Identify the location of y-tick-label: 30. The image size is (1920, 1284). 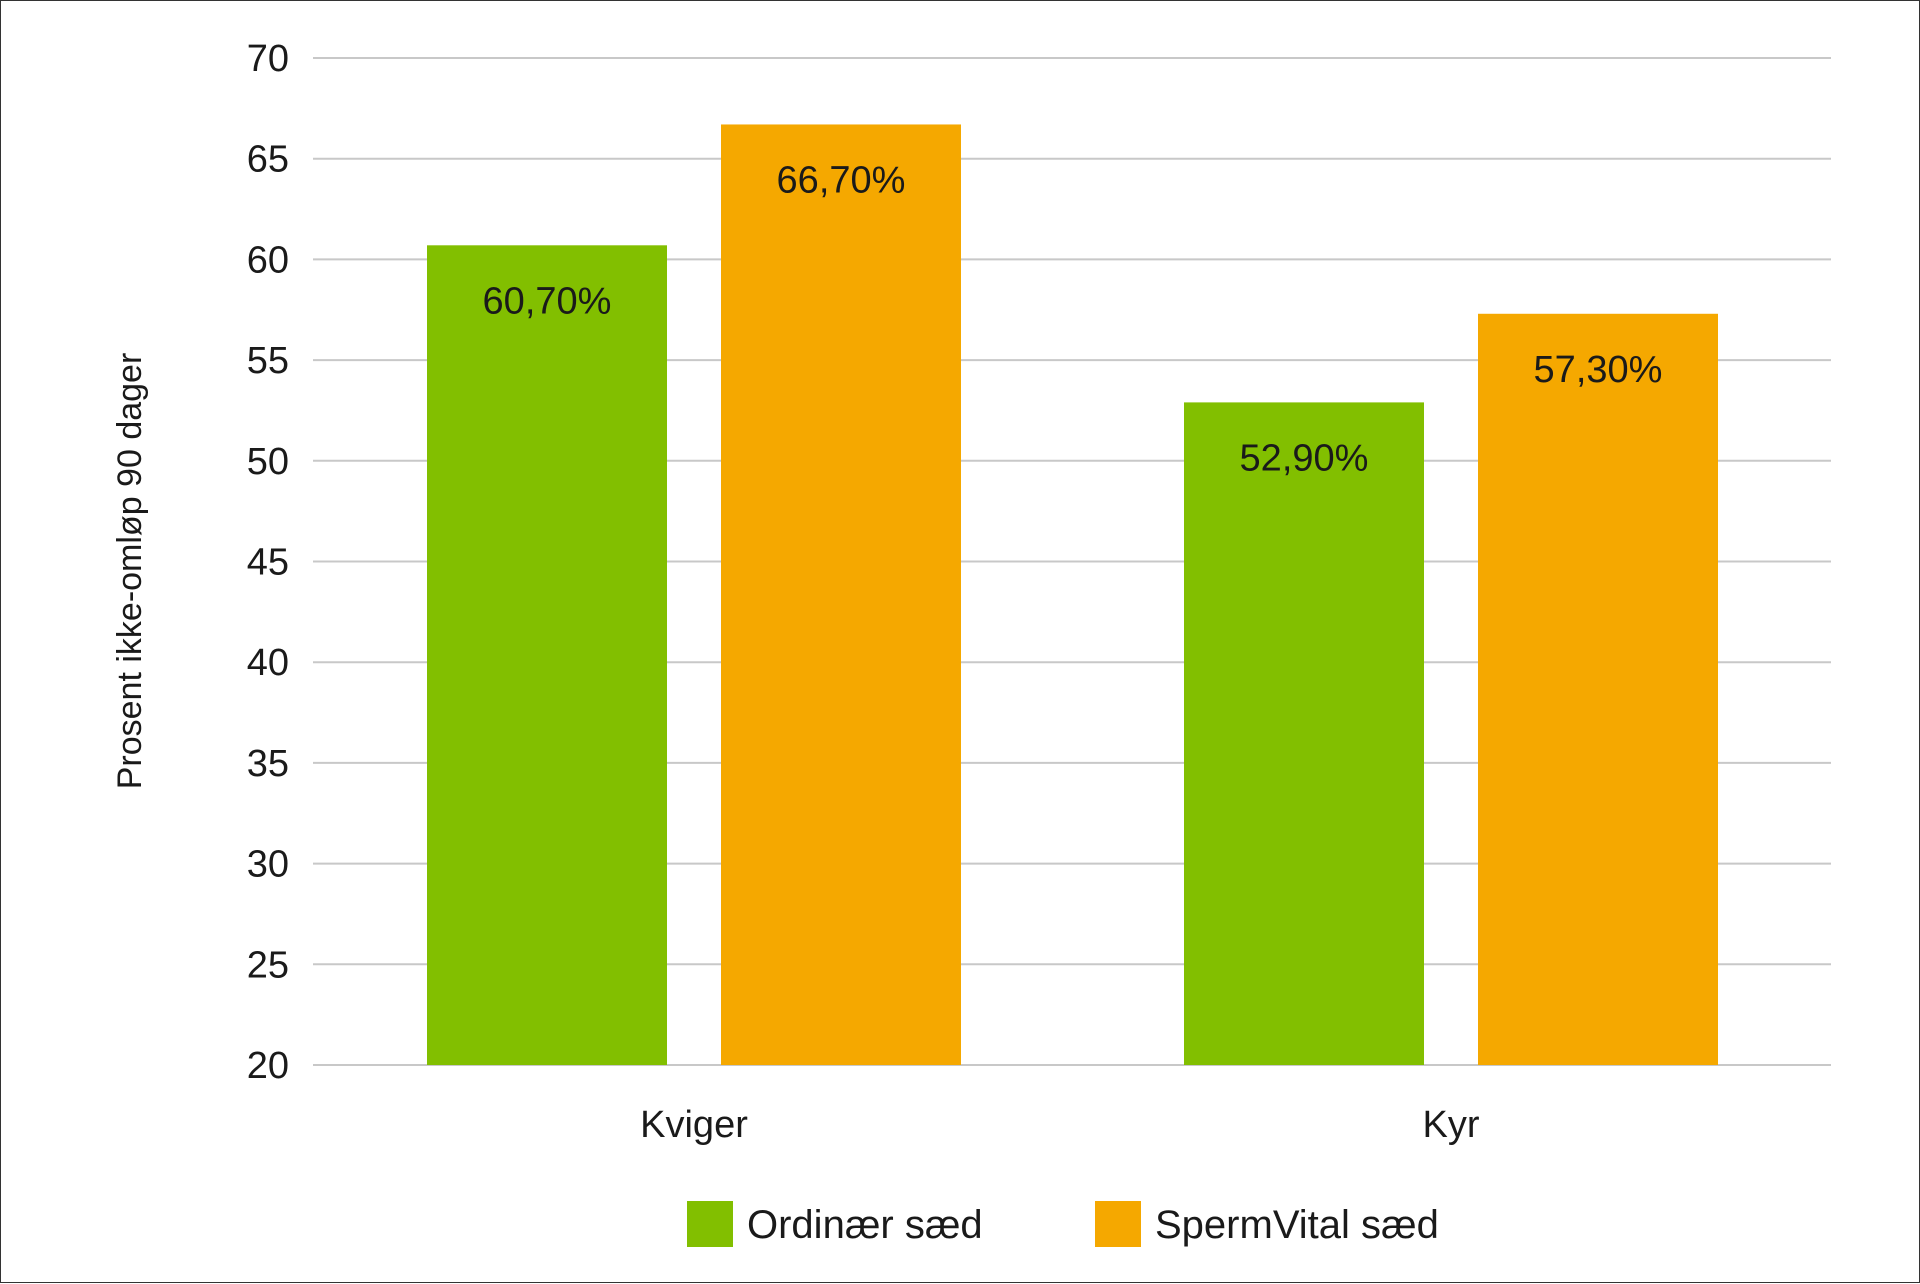
(268, 865).